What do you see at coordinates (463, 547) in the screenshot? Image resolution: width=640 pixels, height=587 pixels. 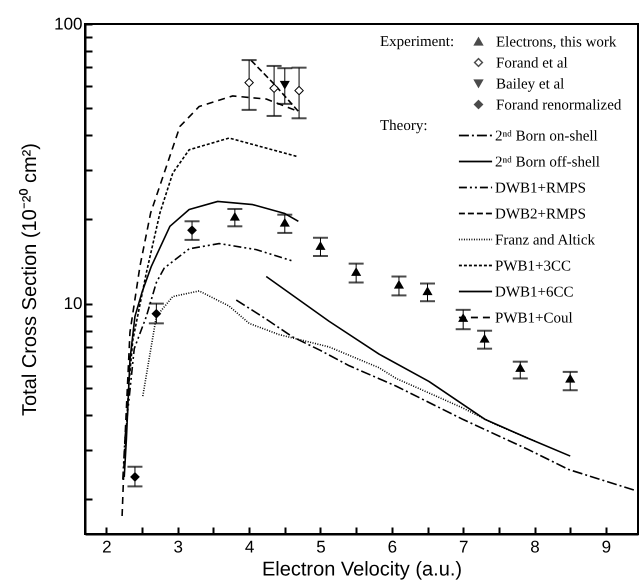 I see `x-tick-label: 7` at bounding box center [463, 547].